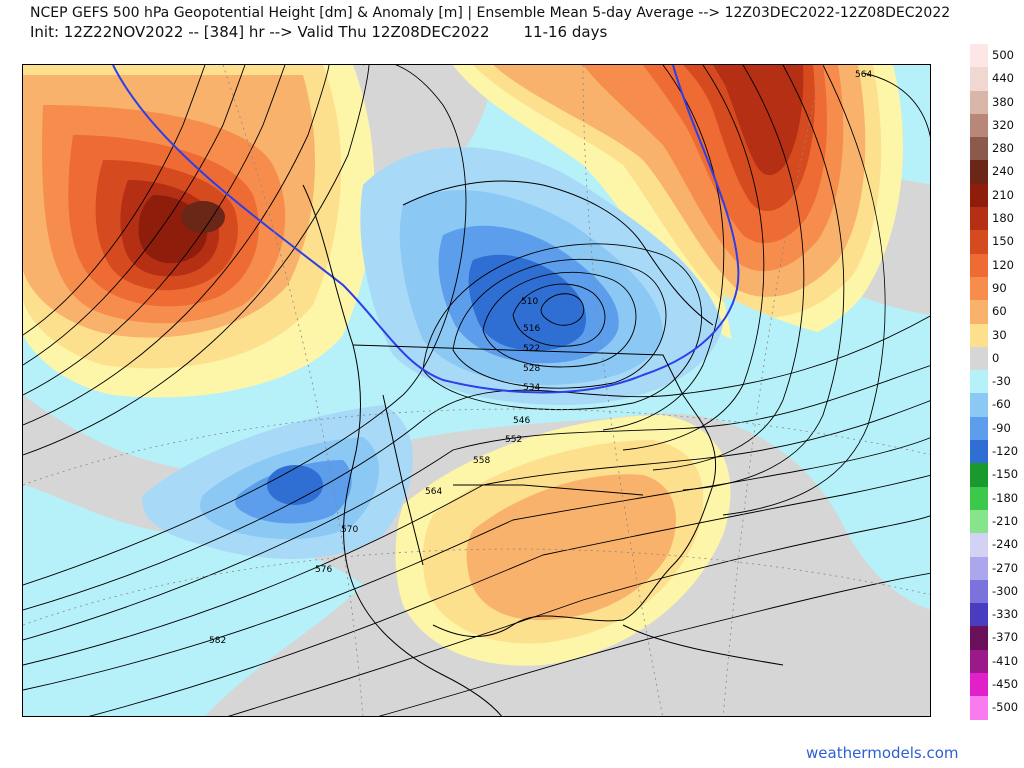 Image resolution: width=1024 pixels, height=768 pixels. I want to click on legend-entry: 90, so click(997, 288).